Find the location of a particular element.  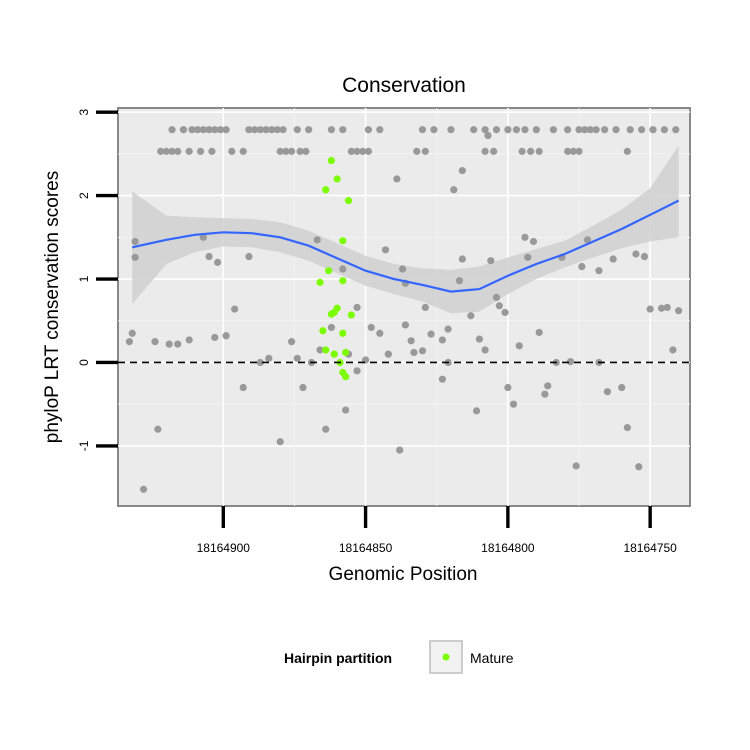

x-axis-title: Genomic Position is located at coordinates (403, 574).